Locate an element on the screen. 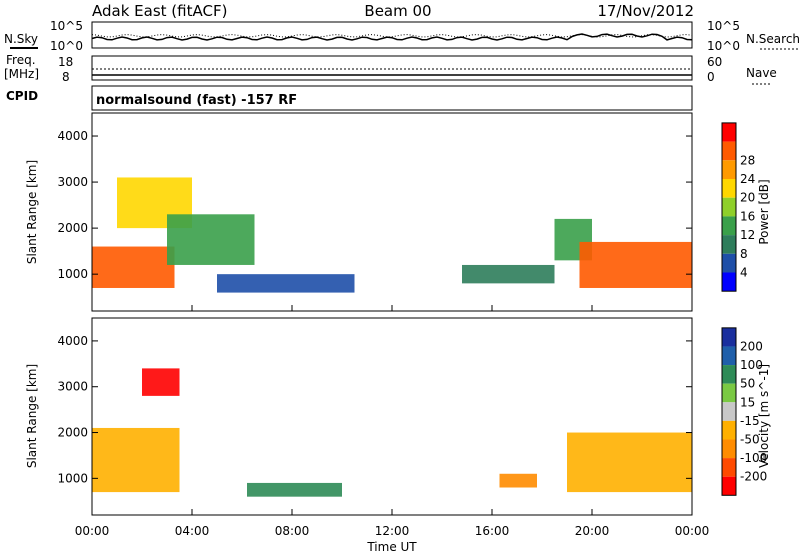 Image resolution: width=800 pixels, height=554 pixels. x-tick-label: 04:00 is located at coordinates (192, 531).